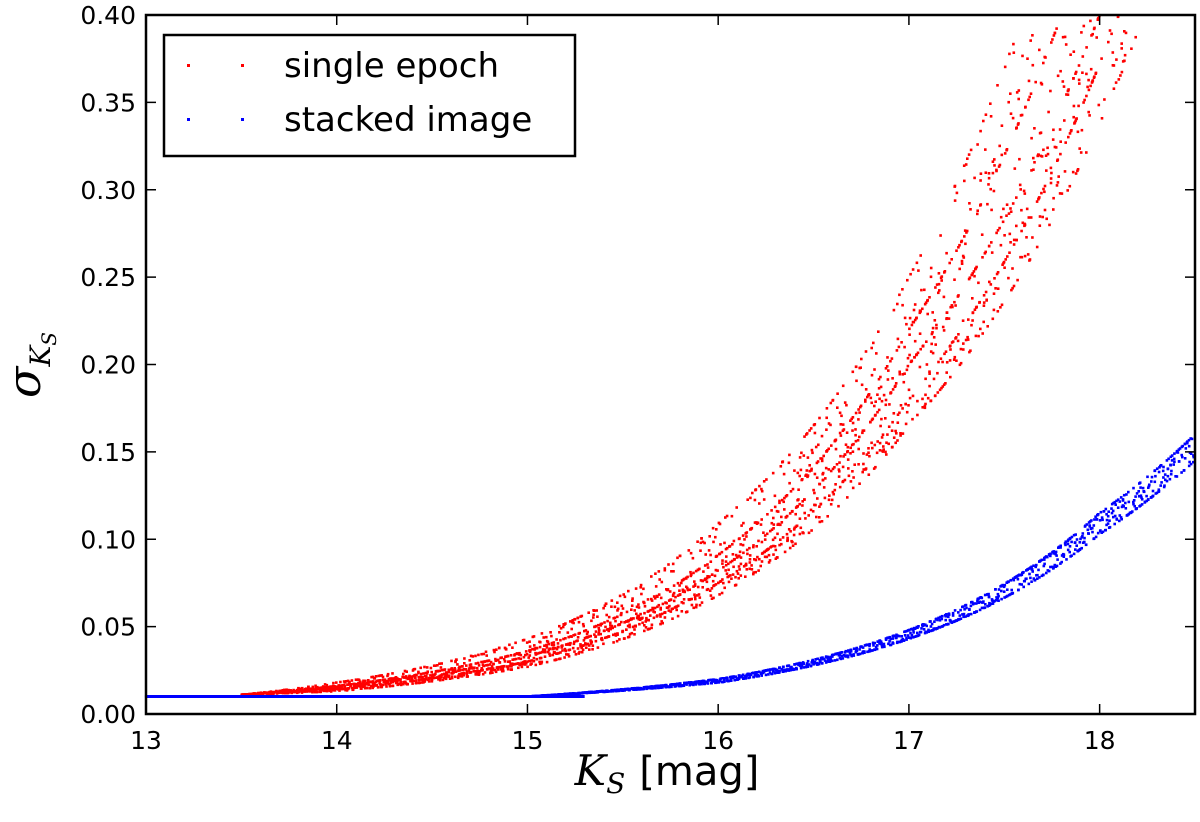 The width and height of the screenshot is (1200, 822). Describe the element at coordinates (108, 190) in the screenshot. I see `y-tick-label: 0.30` at that location.